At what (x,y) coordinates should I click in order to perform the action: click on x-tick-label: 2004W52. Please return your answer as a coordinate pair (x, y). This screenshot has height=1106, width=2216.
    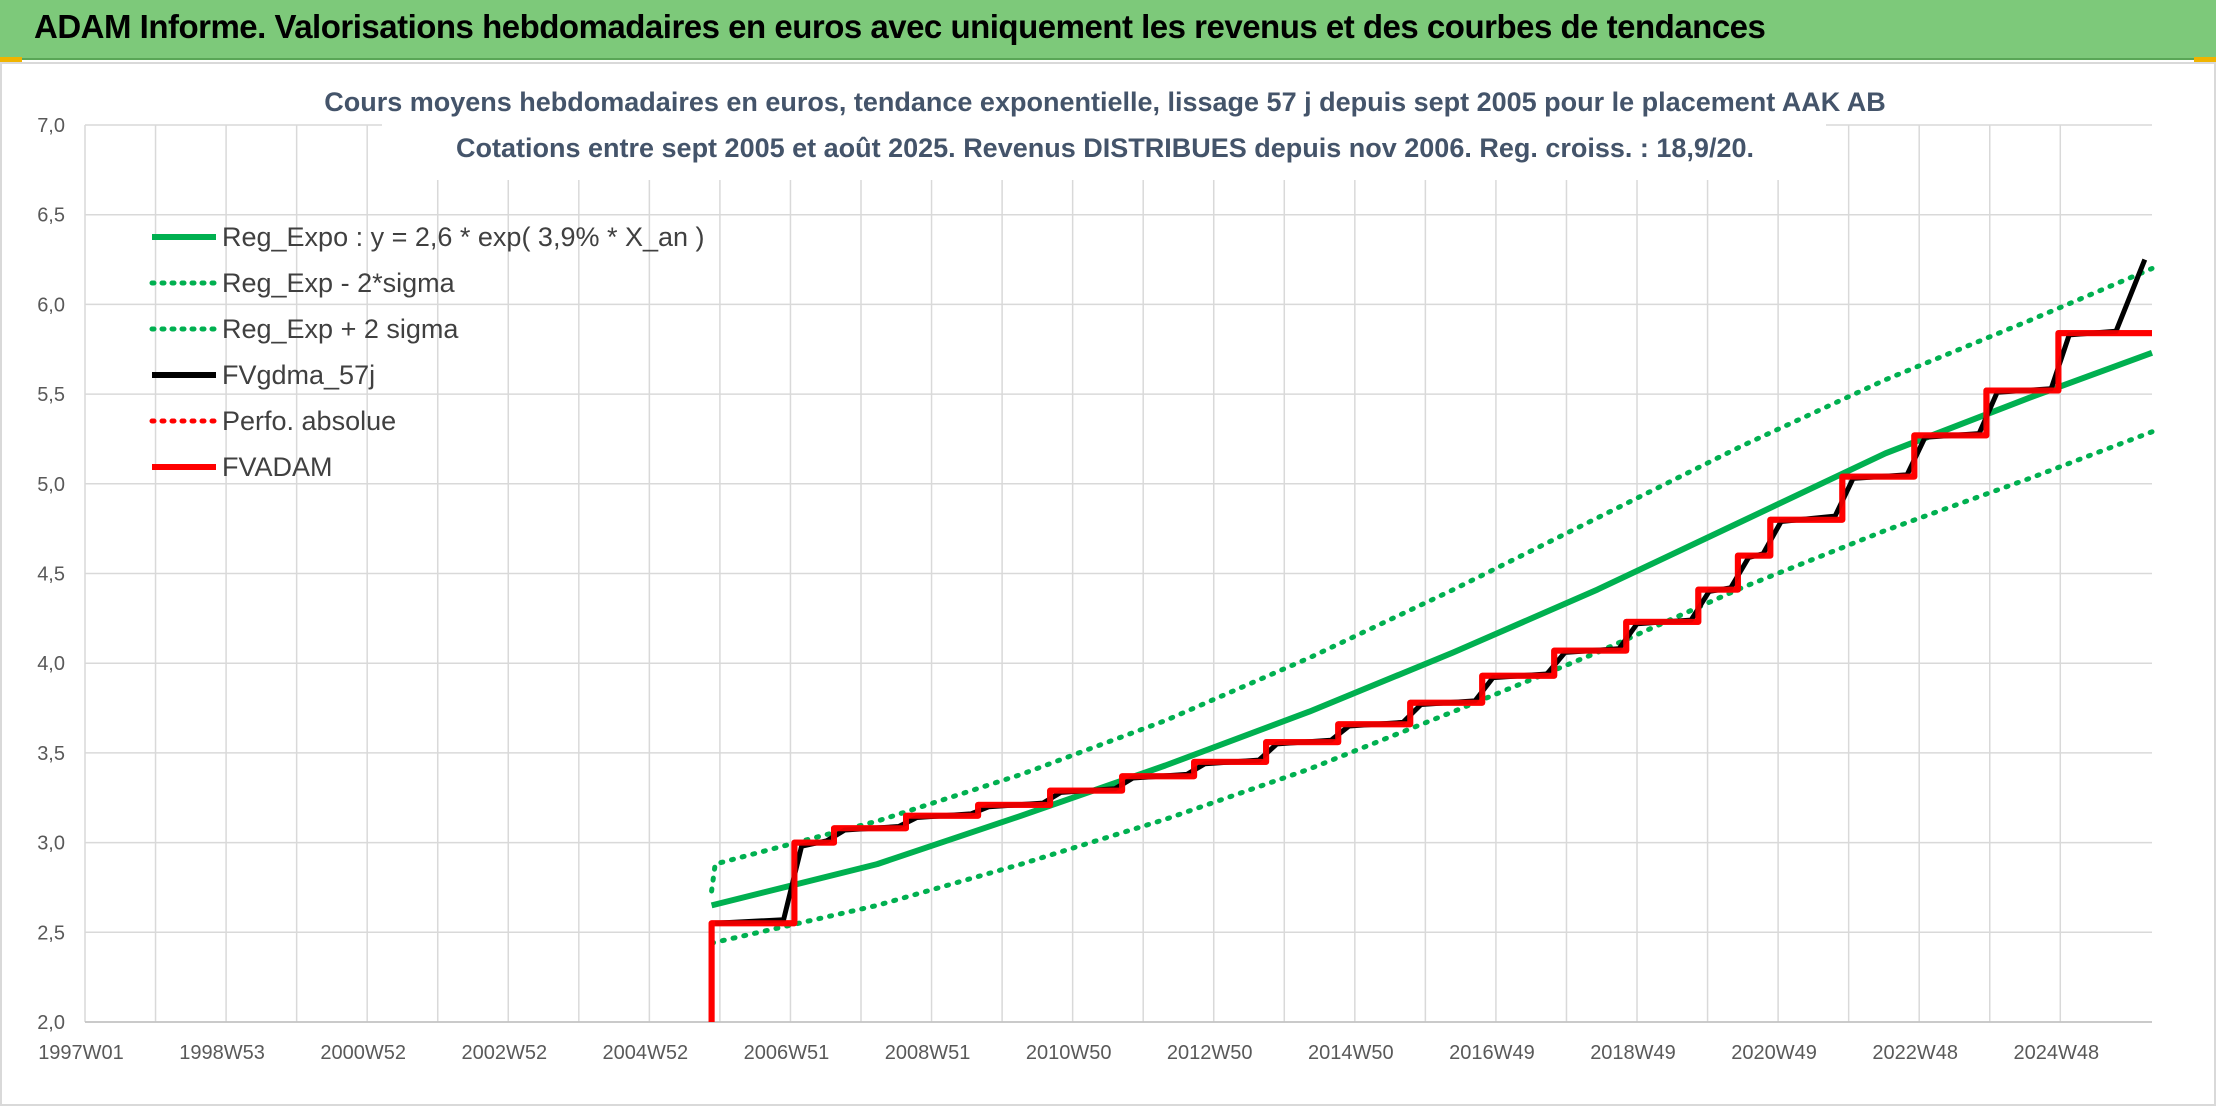
    Looking at the image, I should click on (646, 1053).